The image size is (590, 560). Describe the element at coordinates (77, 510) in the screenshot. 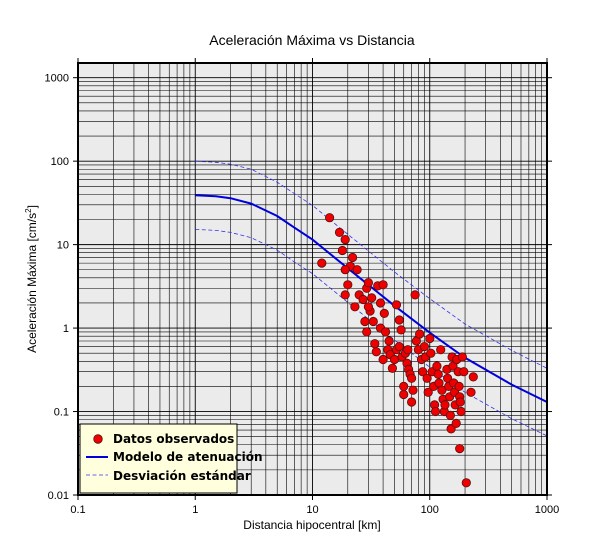

I see `x-tick-label: 0.1` at that location.